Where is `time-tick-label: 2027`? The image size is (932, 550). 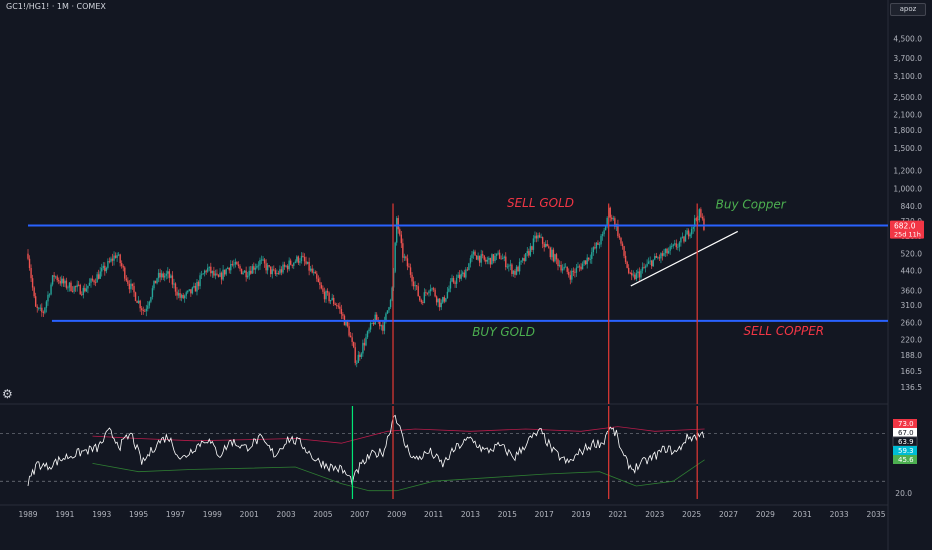 time-tick-label: 2027 is located at coordinates (728, 514).